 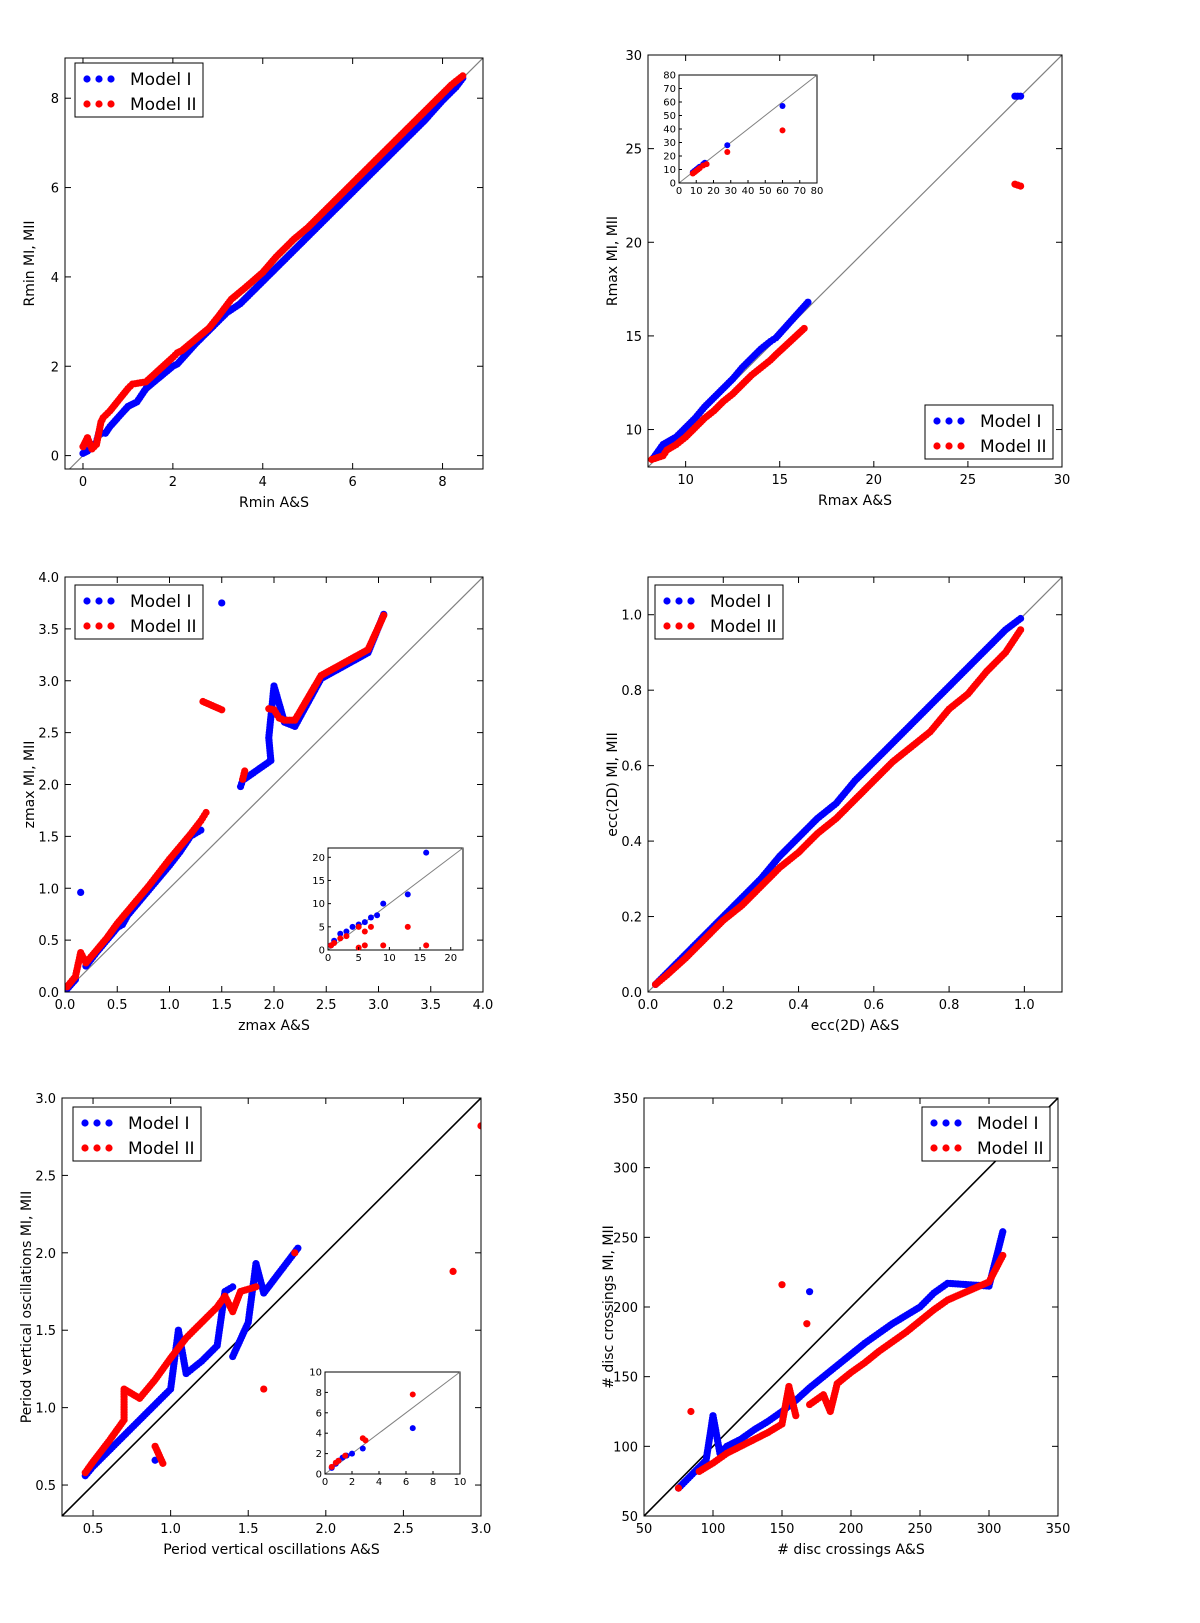 What do you see at coordinates (949, 1005) in the screenshot?
I see `x-tick-label: 0.8` at bounding box center [949, 1005].